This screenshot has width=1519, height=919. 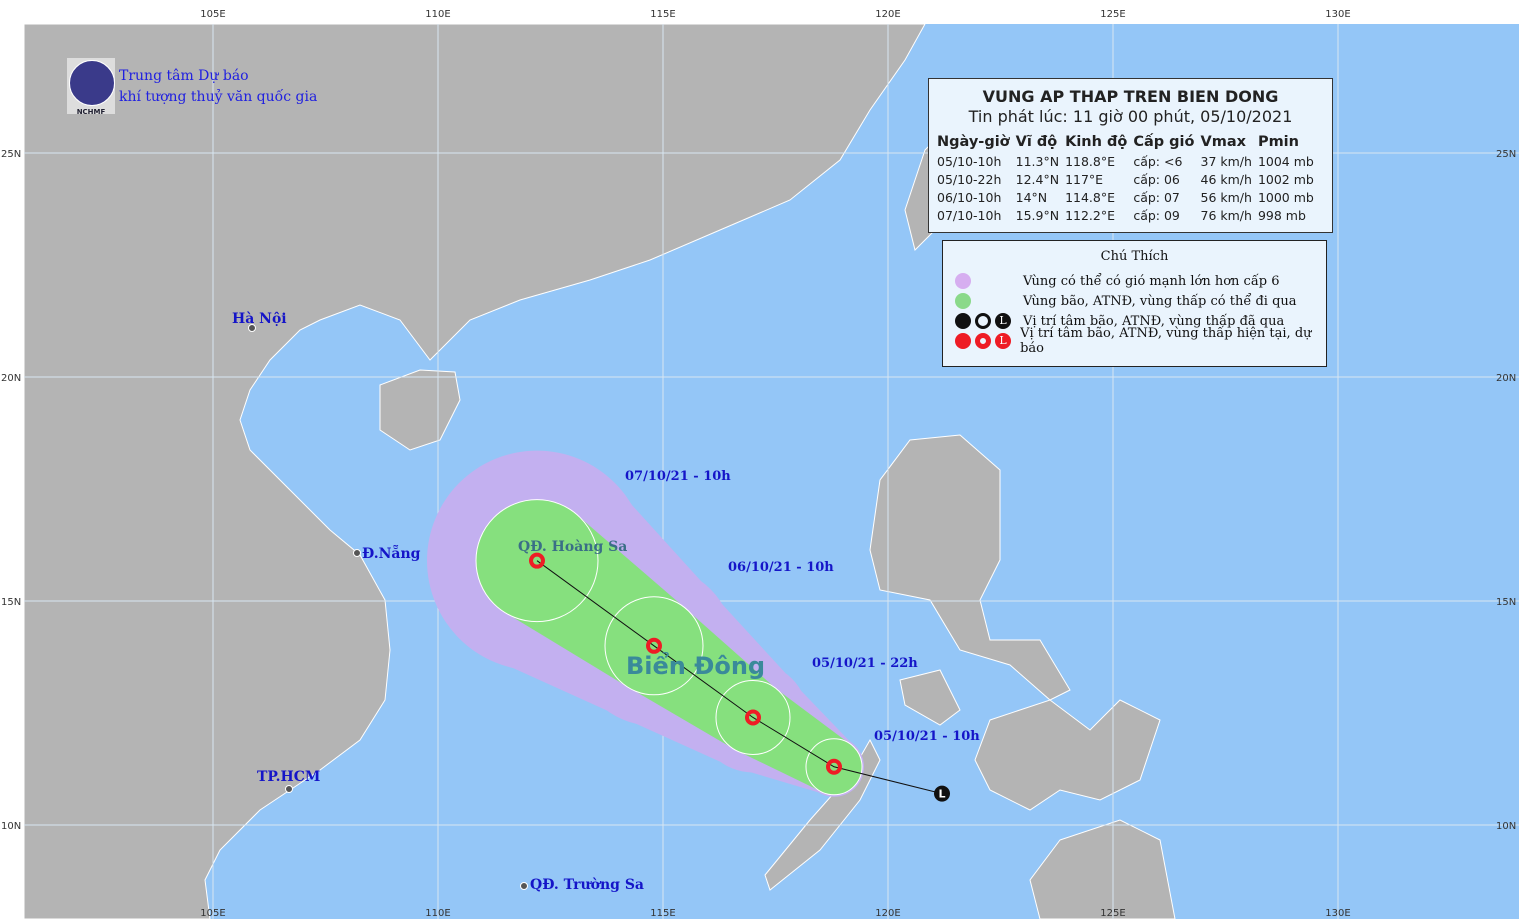 I want to click on lon-tick-top: 110E, so click(x=437, y=14).